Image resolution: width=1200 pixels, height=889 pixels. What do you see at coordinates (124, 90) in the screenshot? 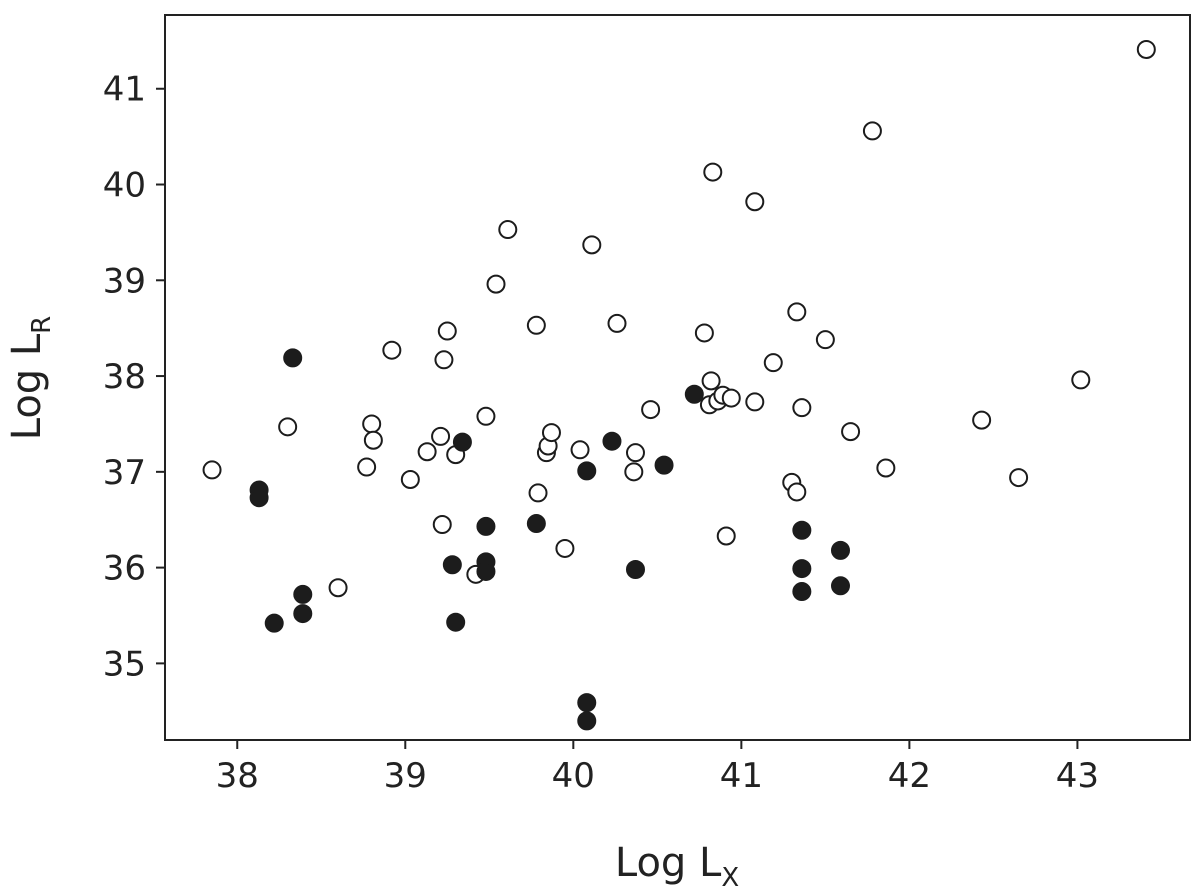
I see `y-tick-label-41: 41` at bounding box center [124, 90].